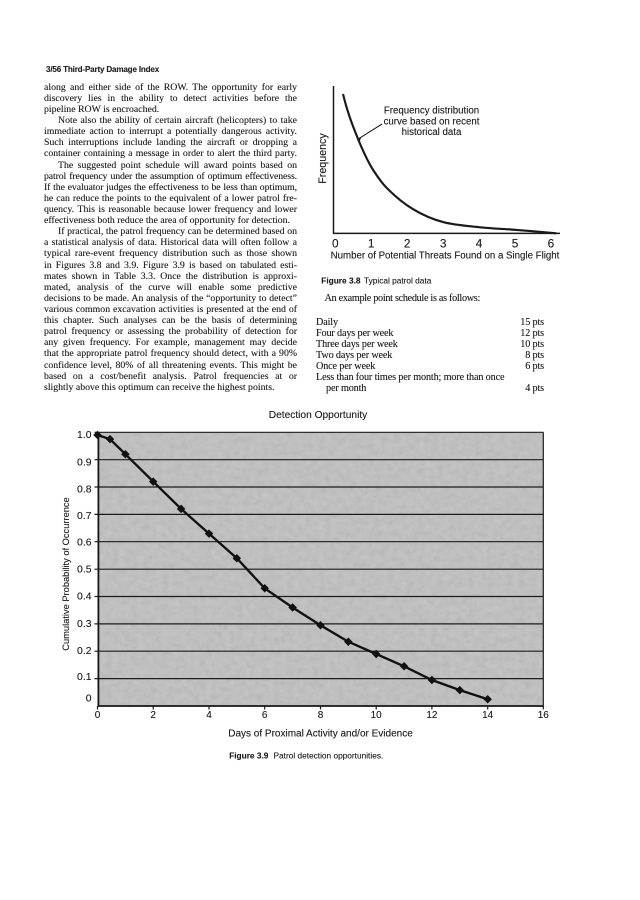 The height and width of the screenshot is (900, 640). What do you see at coordinates (432, 122) in the screenshot?
I see `svg-text: curve based on recent` at bounding box center [432, 122].